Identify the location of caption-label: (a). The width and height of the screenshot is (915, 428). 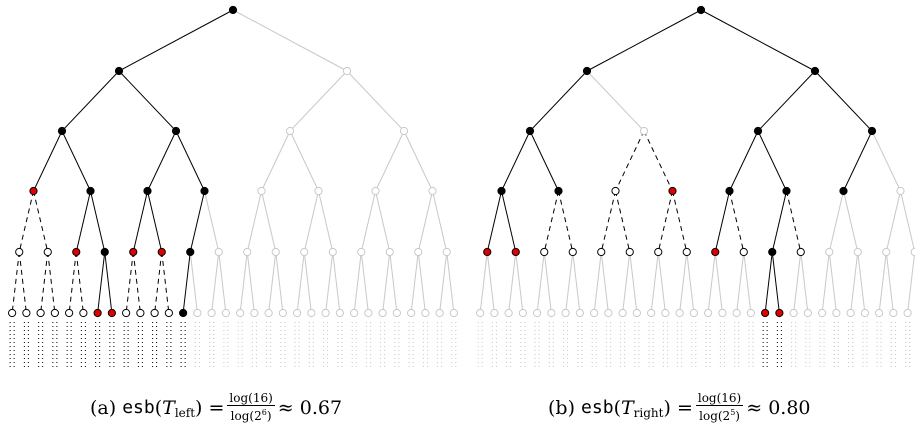
(103, 407).